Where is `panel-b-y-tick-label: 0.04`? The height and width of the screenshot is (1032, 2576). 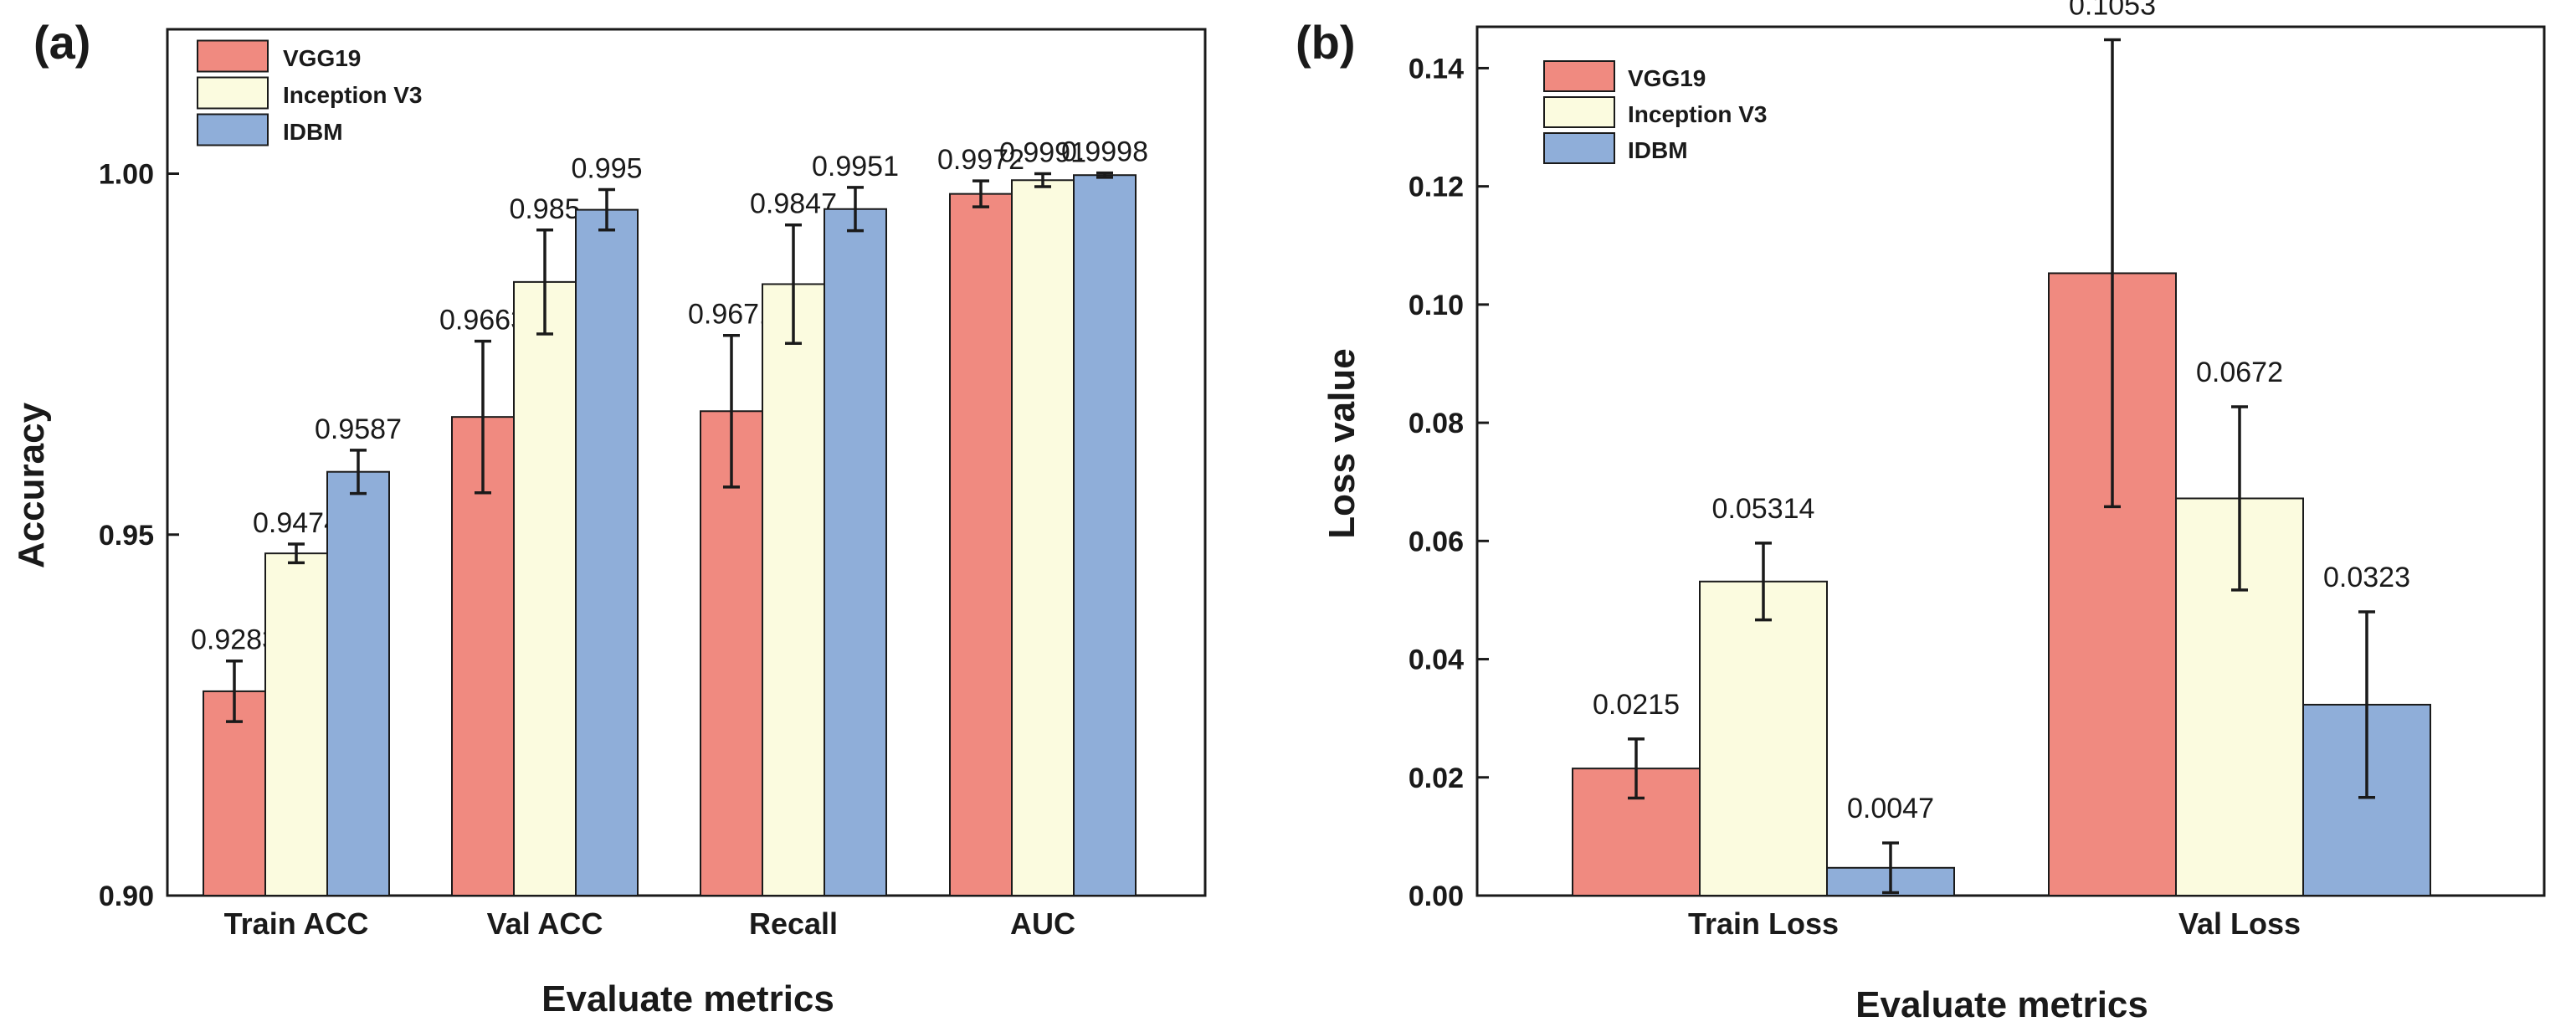 panel-b-y-tick-label: 0.04 is located at coordinates (1436, 660).